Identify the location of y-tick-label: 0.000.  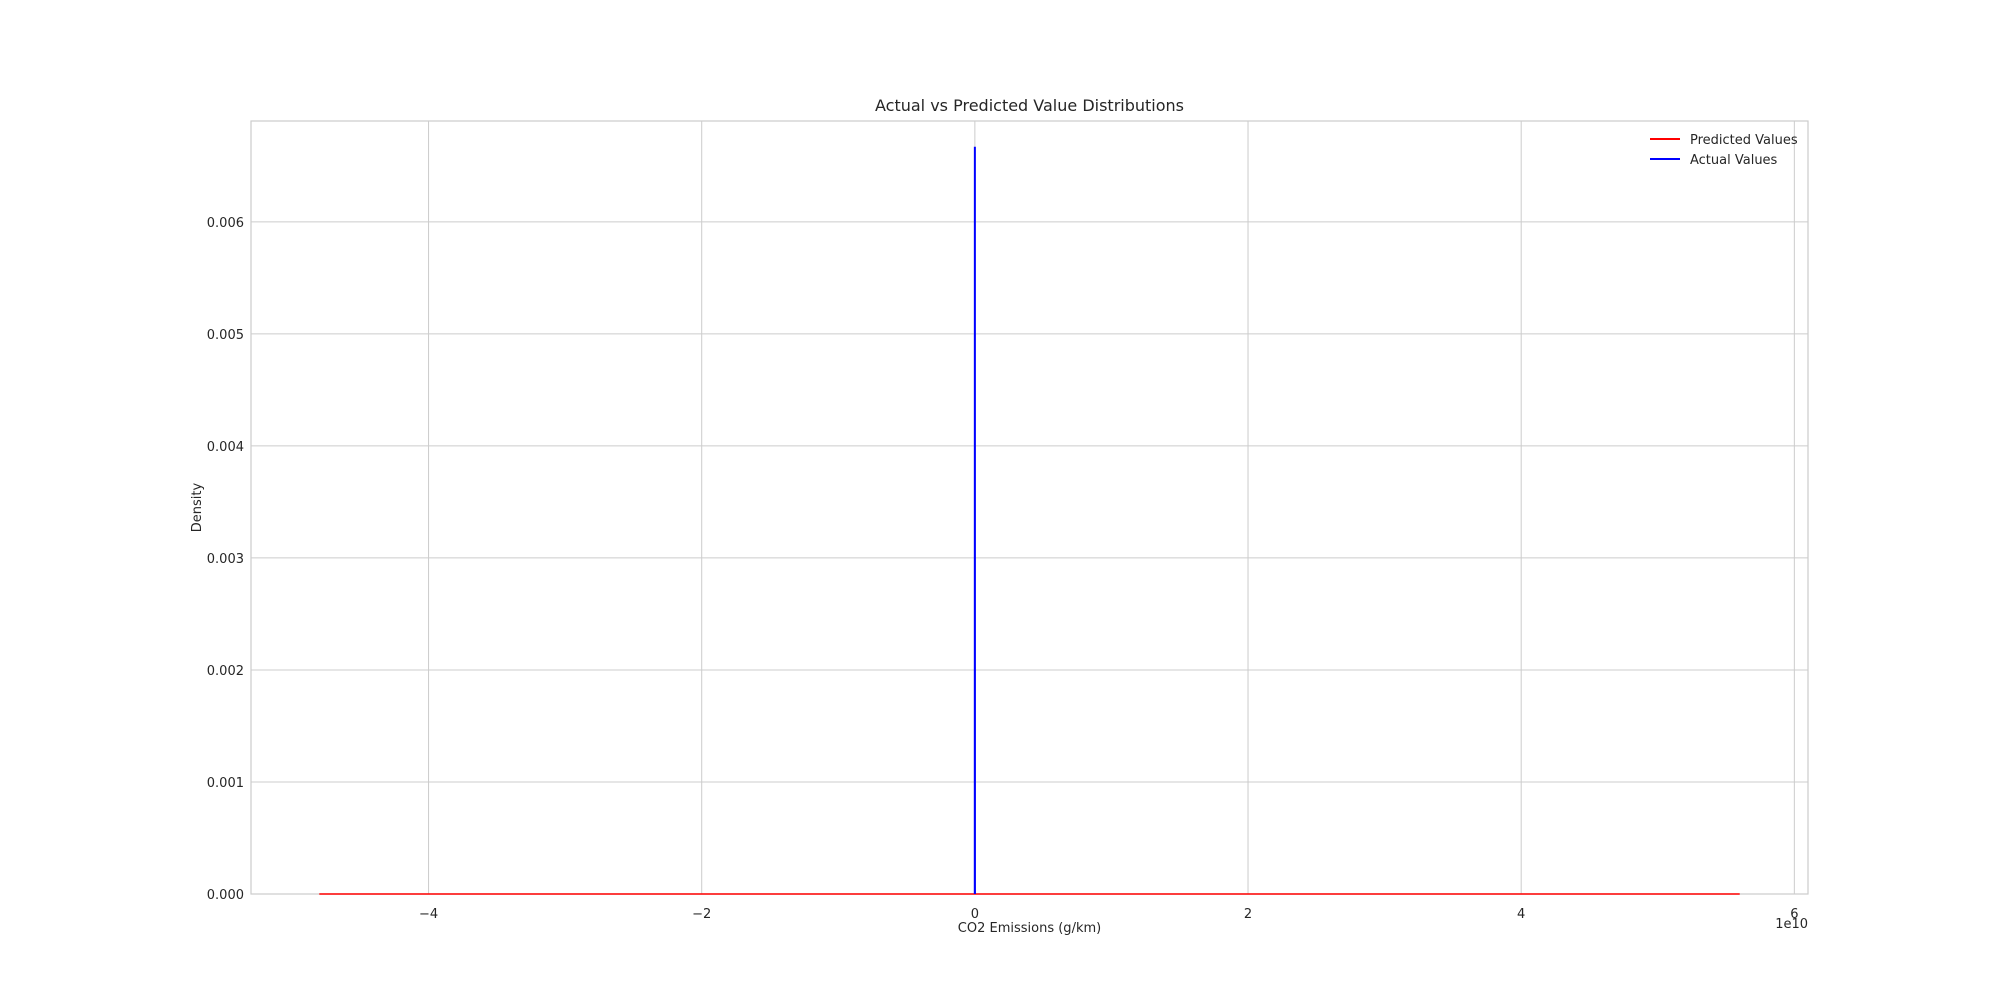
(225, 895).